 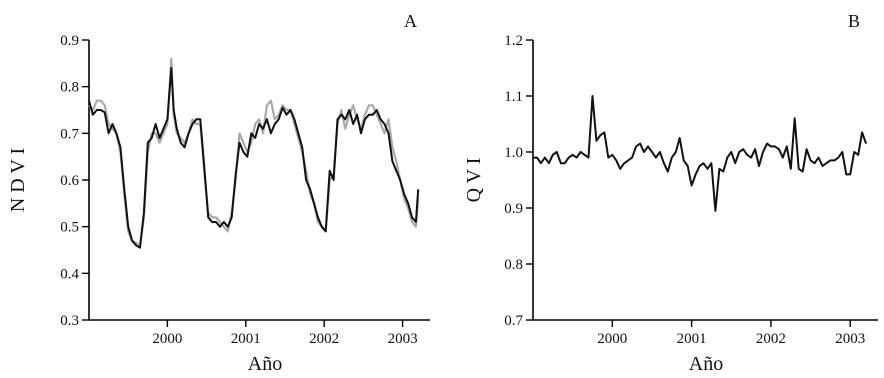 What do you see at coordinates (410, 21) in the screenshot?
I see `panel-a-letter: A` at bounding box center [410, 21].